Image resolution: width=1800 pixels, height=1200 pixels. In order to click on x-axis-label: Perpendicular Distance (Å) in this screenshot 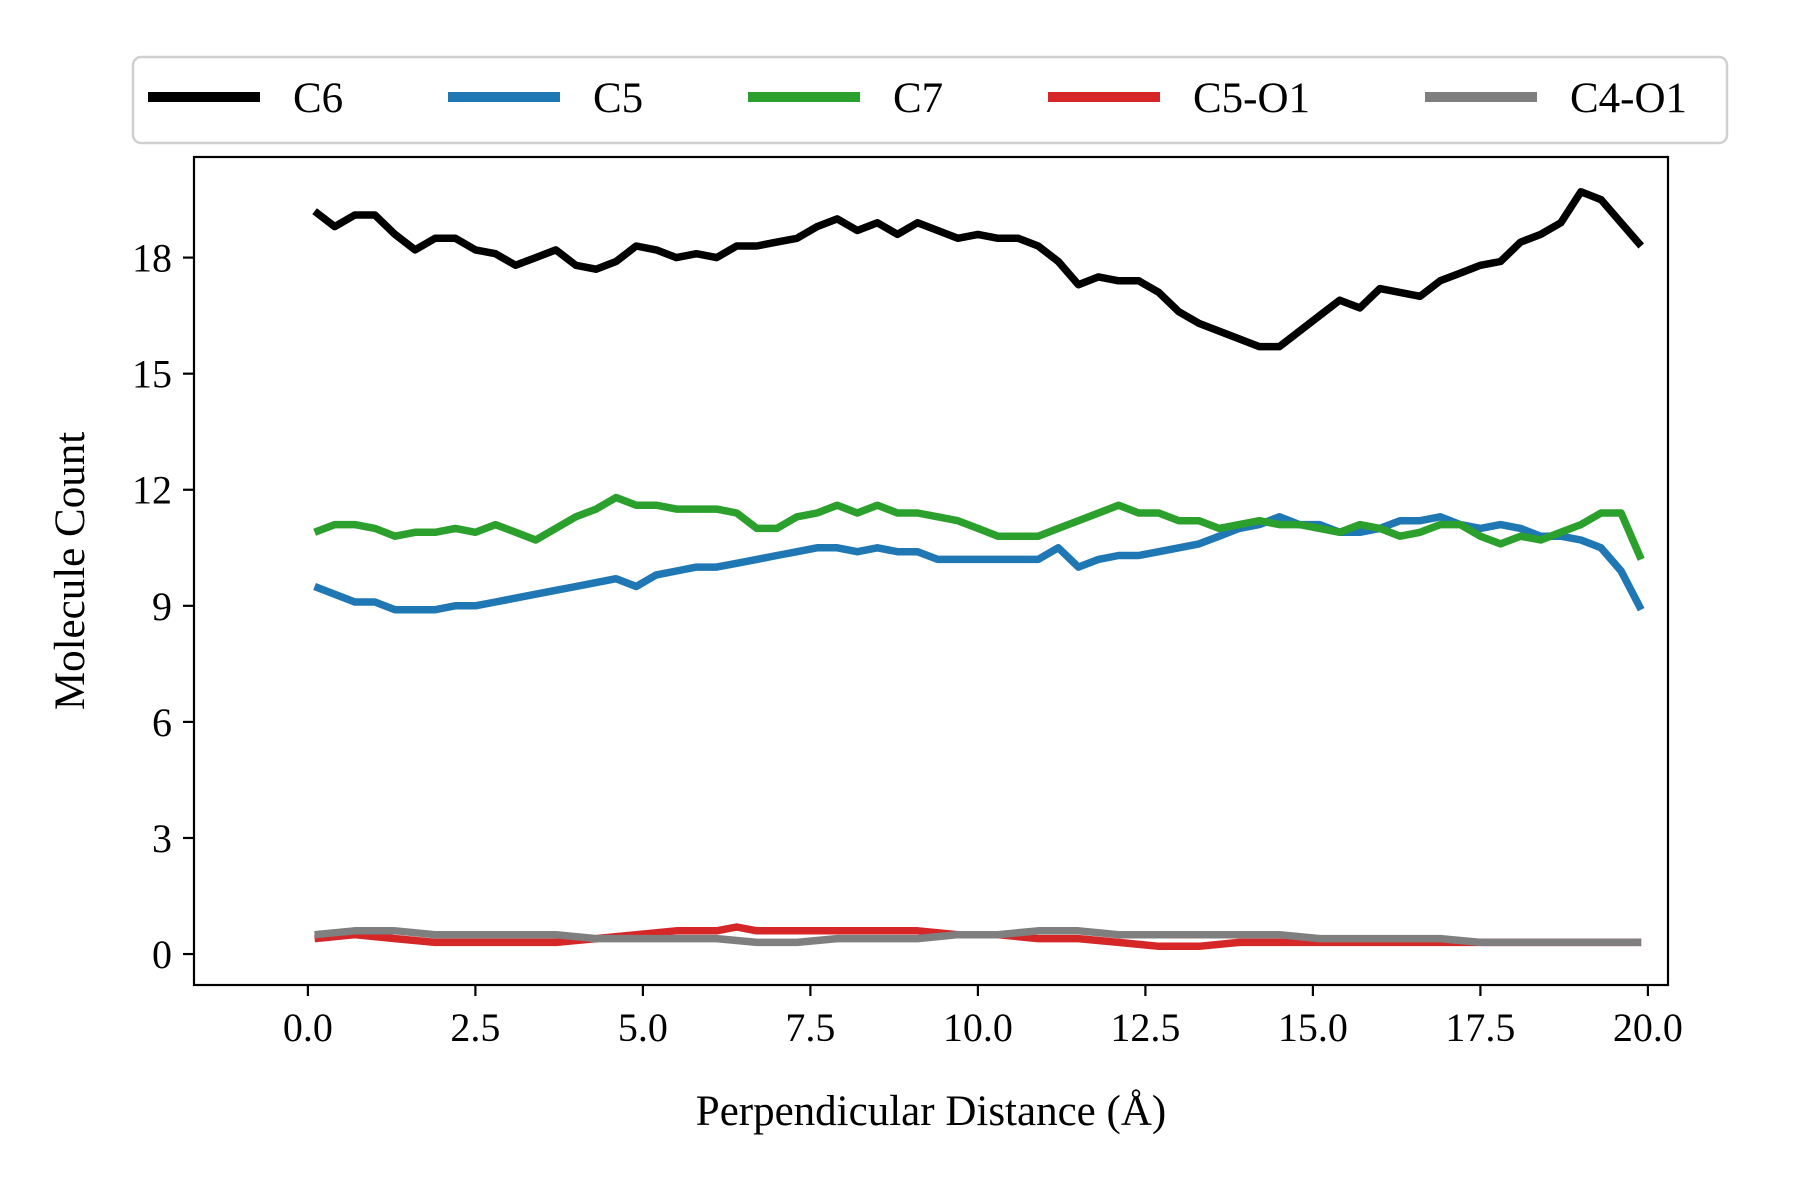, I will do `click(931, 1111)`.